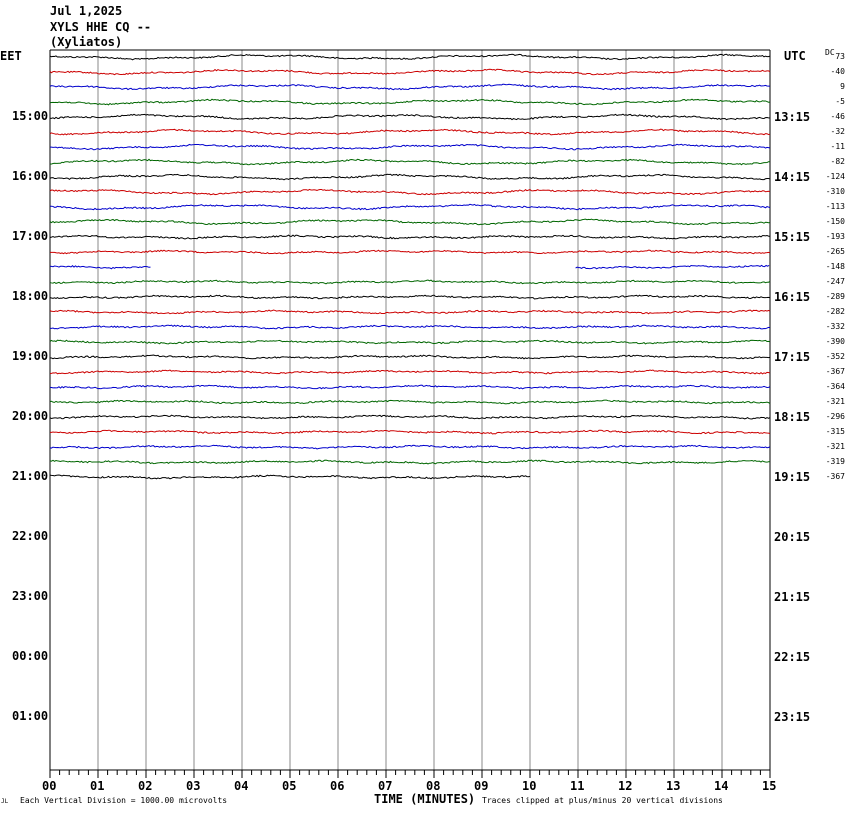 This screenshot has width=850, height=814. Describe the element at coordinates (835, 416) in the screenshot. I see `dc-offset-value: -296` at that location.